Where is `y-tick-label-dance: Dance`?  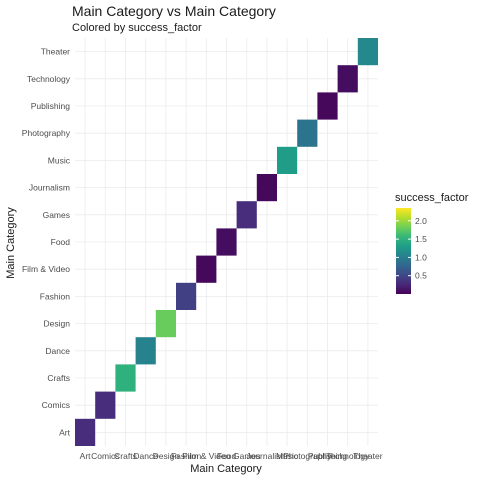 y-tick-label-dance: Dance is located at coordinates (57, 351).